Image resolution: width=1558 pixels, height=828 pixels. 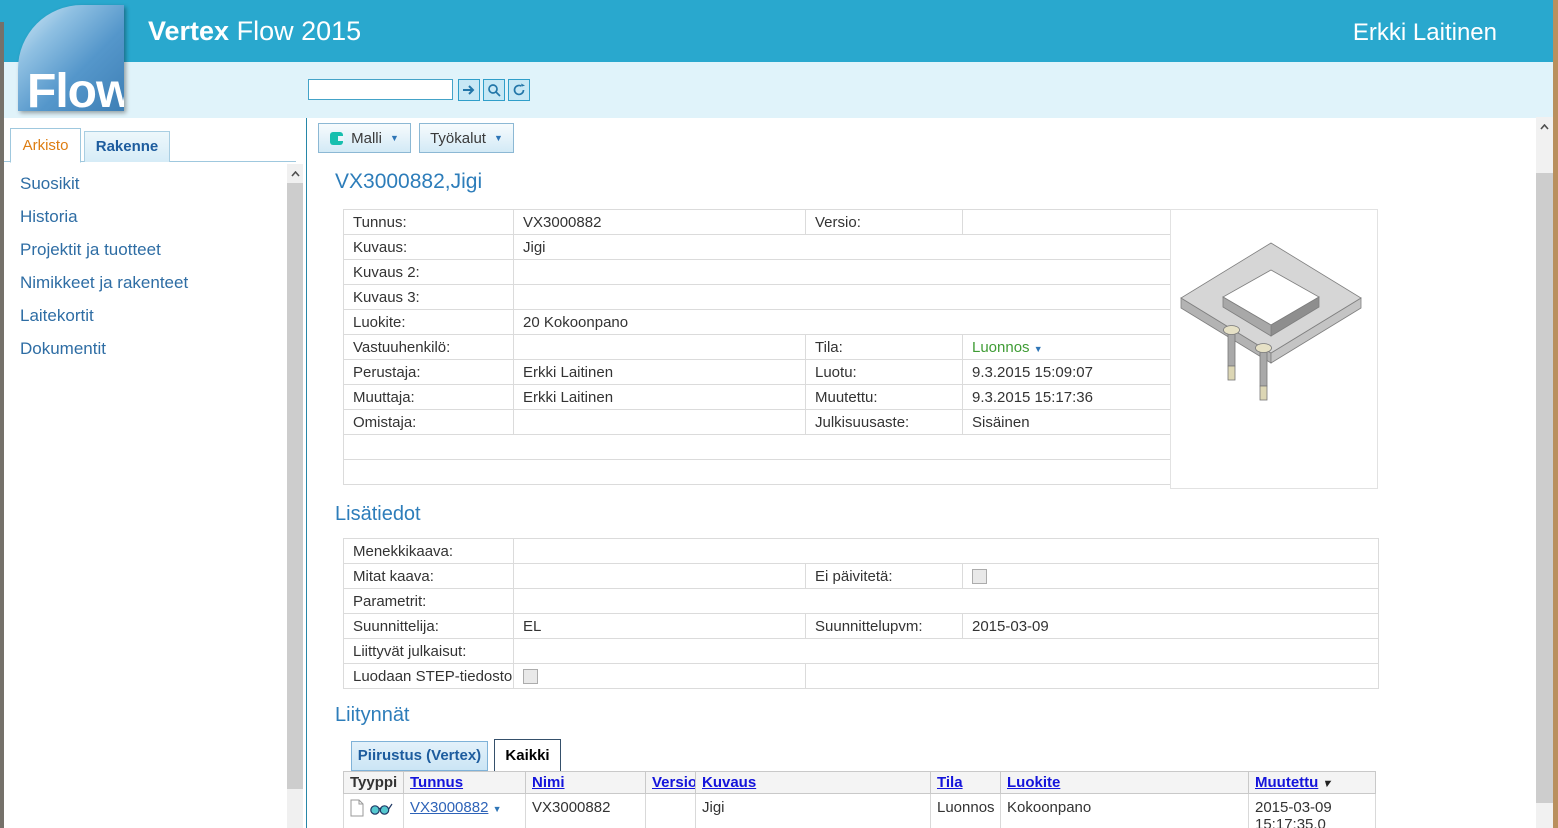 What do you see at coordinates (428, 601) in the screenshot?
I see `field-label: Parametrit:` at bounding box center [428, 601].